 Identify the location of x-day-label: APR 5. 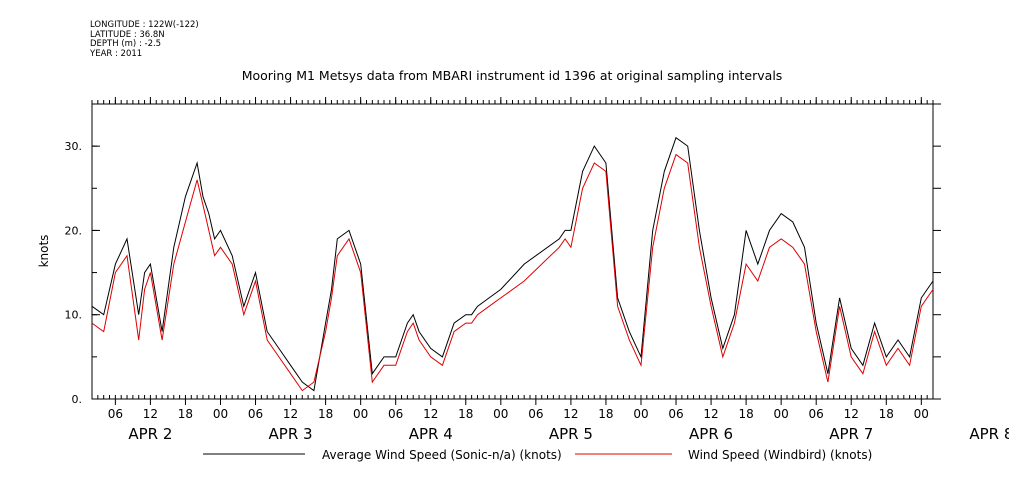
(571, 434).